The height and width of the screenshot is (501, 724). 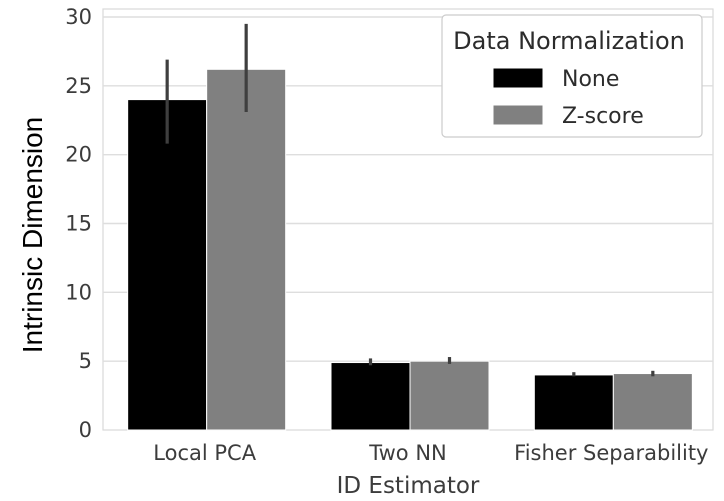 What do you see at coordinates (449, 395) in the screenshot?
I see `bar-z-score-two-nn` at bounding box center [449, 395].